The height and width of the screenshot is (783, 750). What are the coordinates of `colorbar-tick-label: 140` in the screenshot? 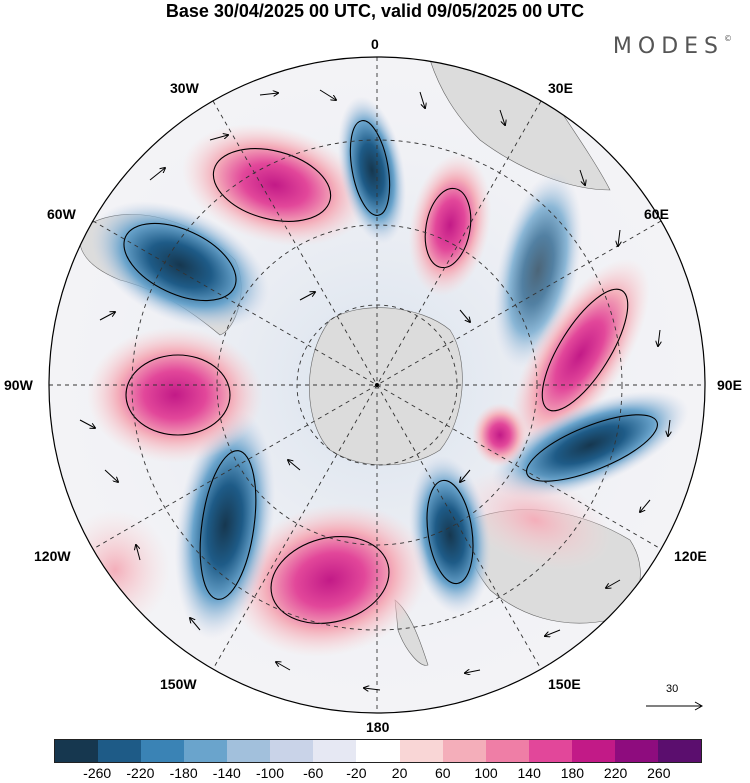 It's located at (529, 773).